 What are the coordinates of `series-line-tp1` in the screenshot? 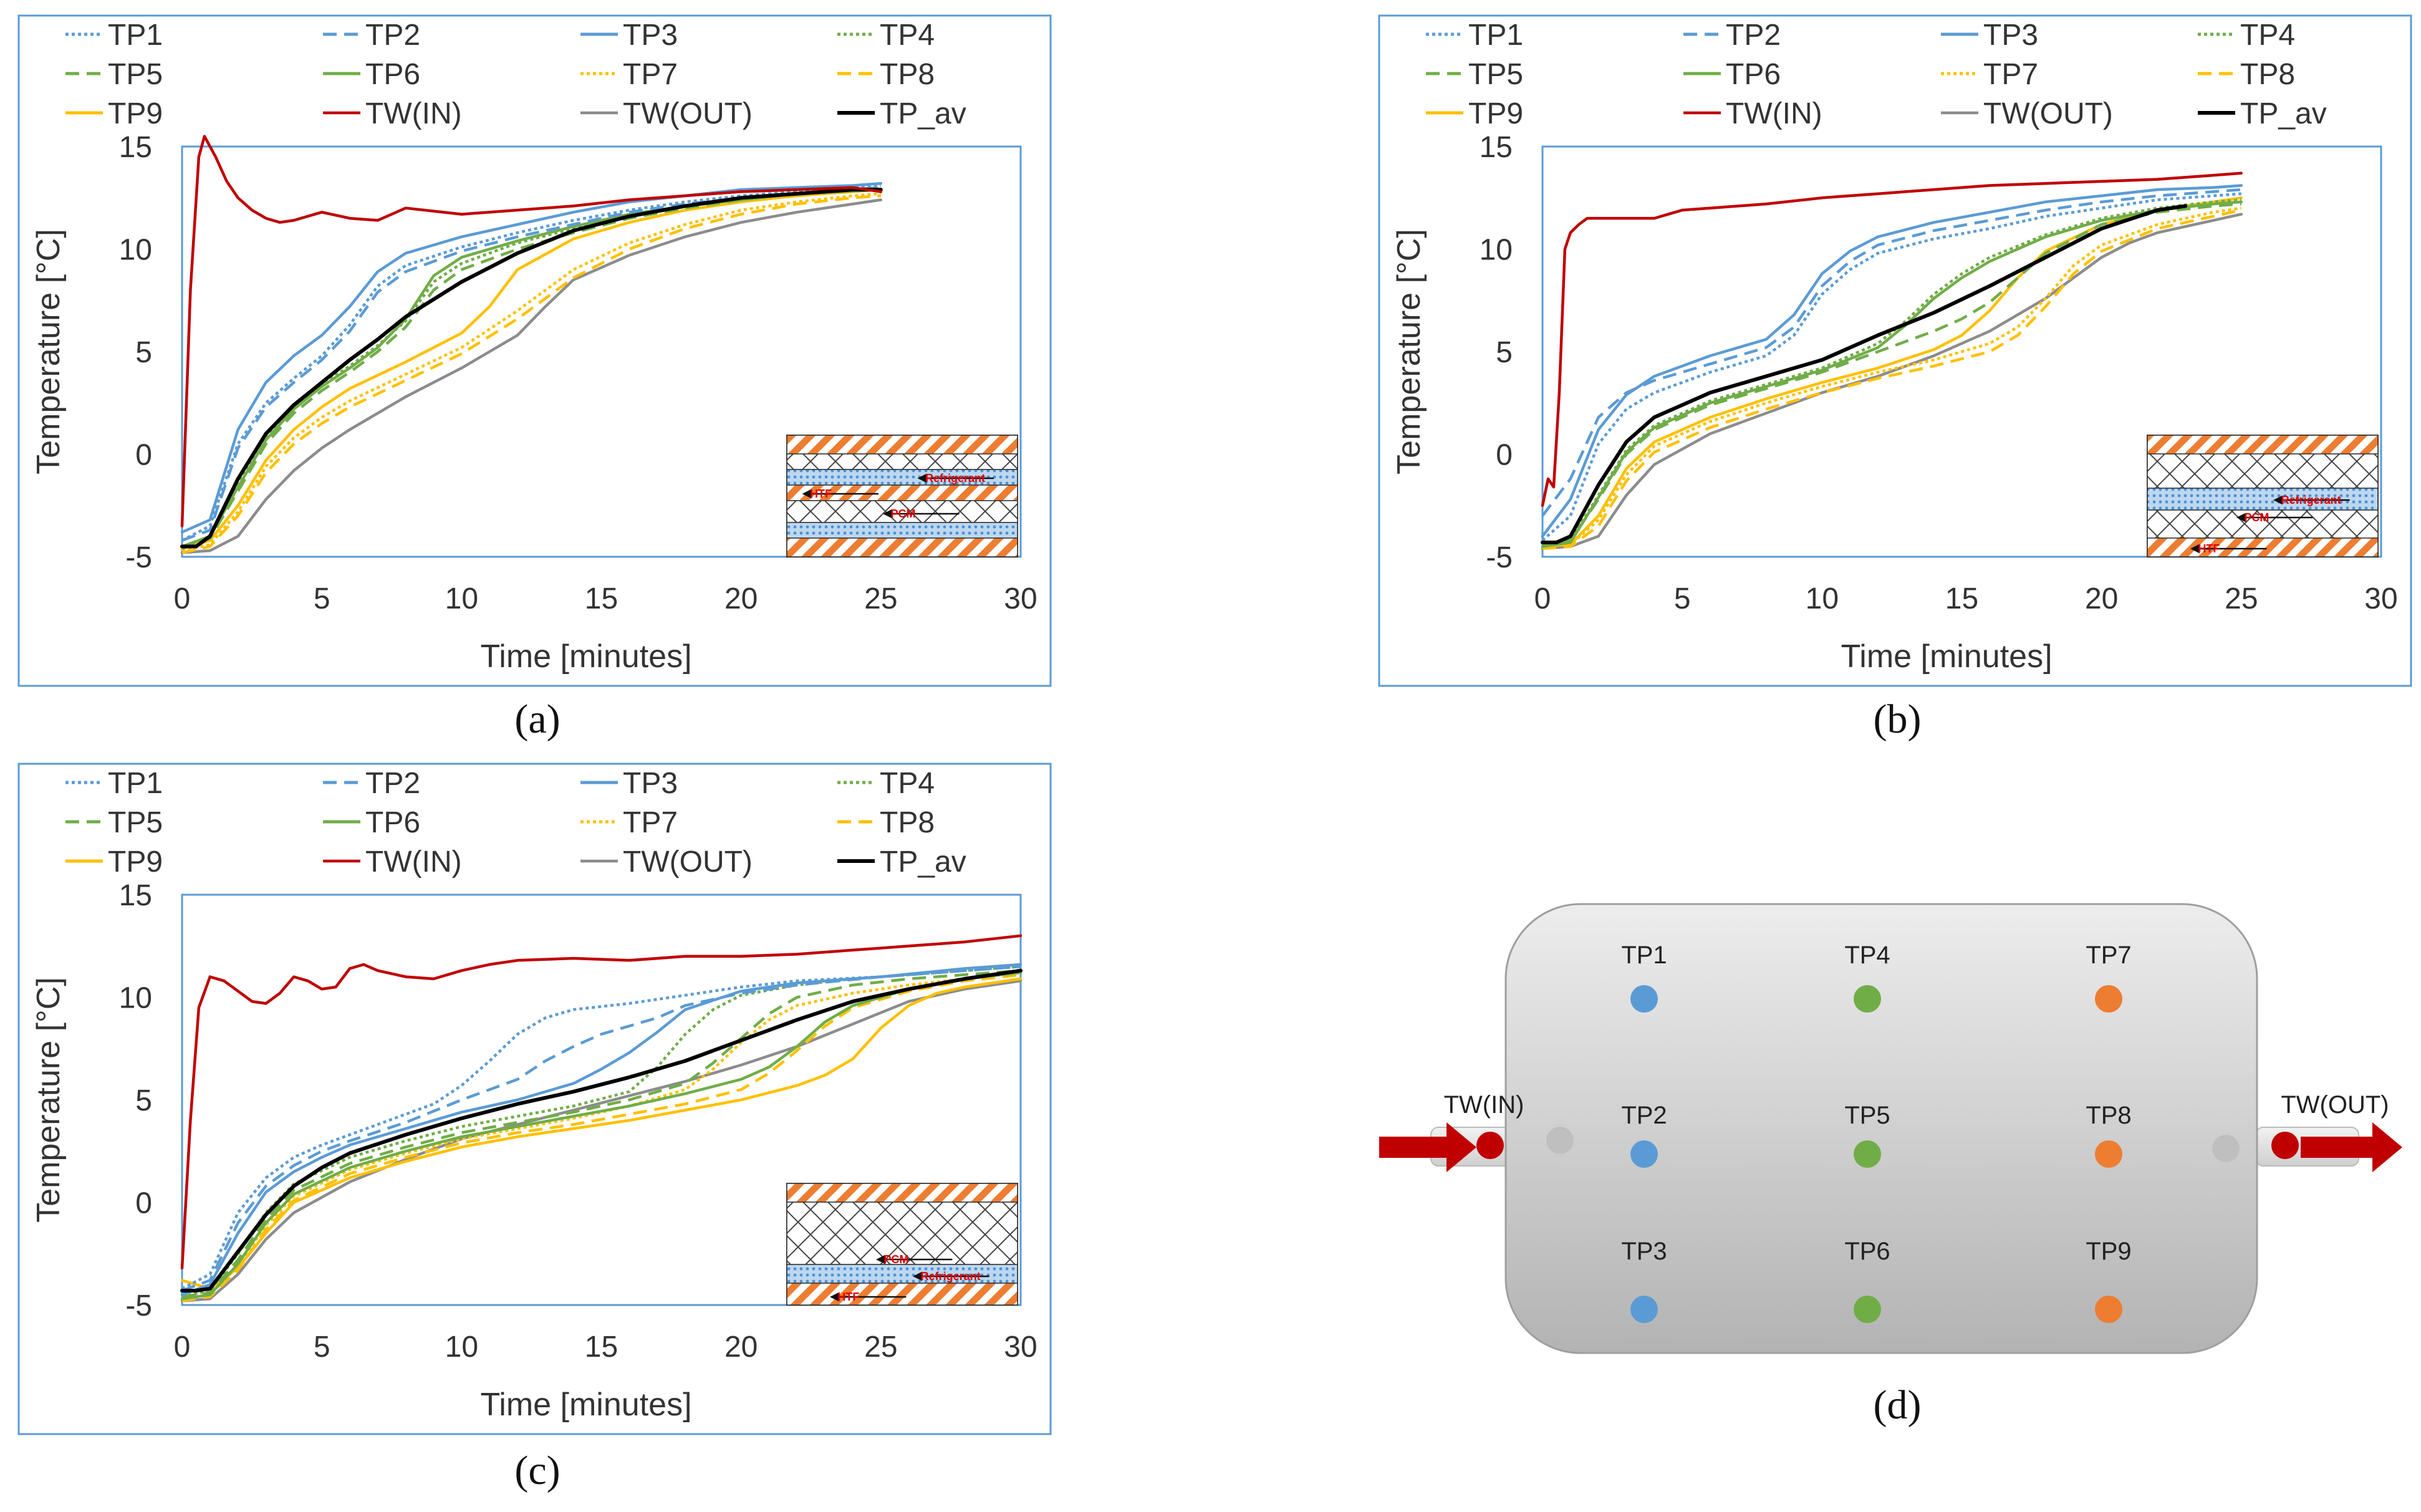 It's located at (601, 1127).